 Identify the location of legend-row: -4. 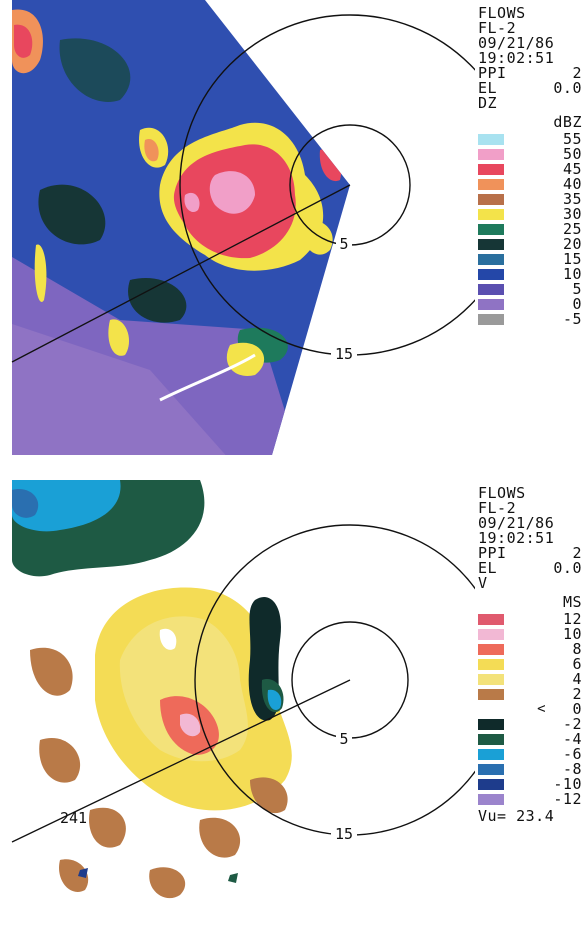
(530, 739).